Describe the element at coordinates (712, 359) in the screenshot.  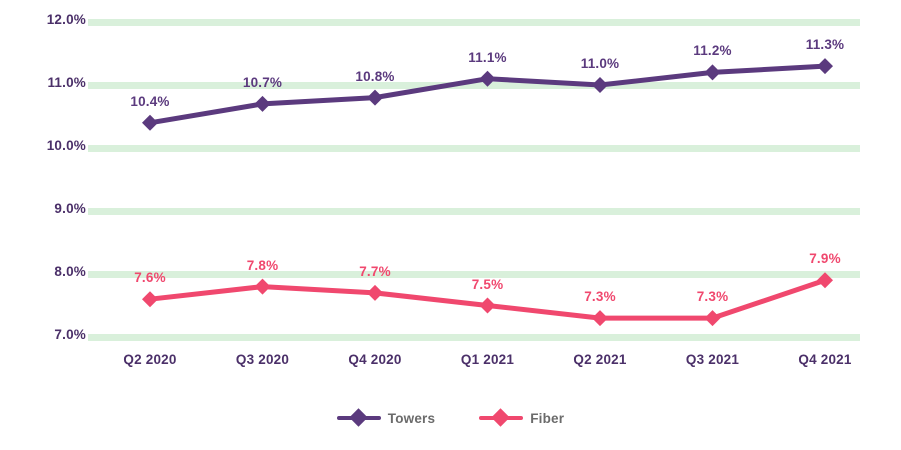
I see `x-tick-label: Q3 2021` at that location.